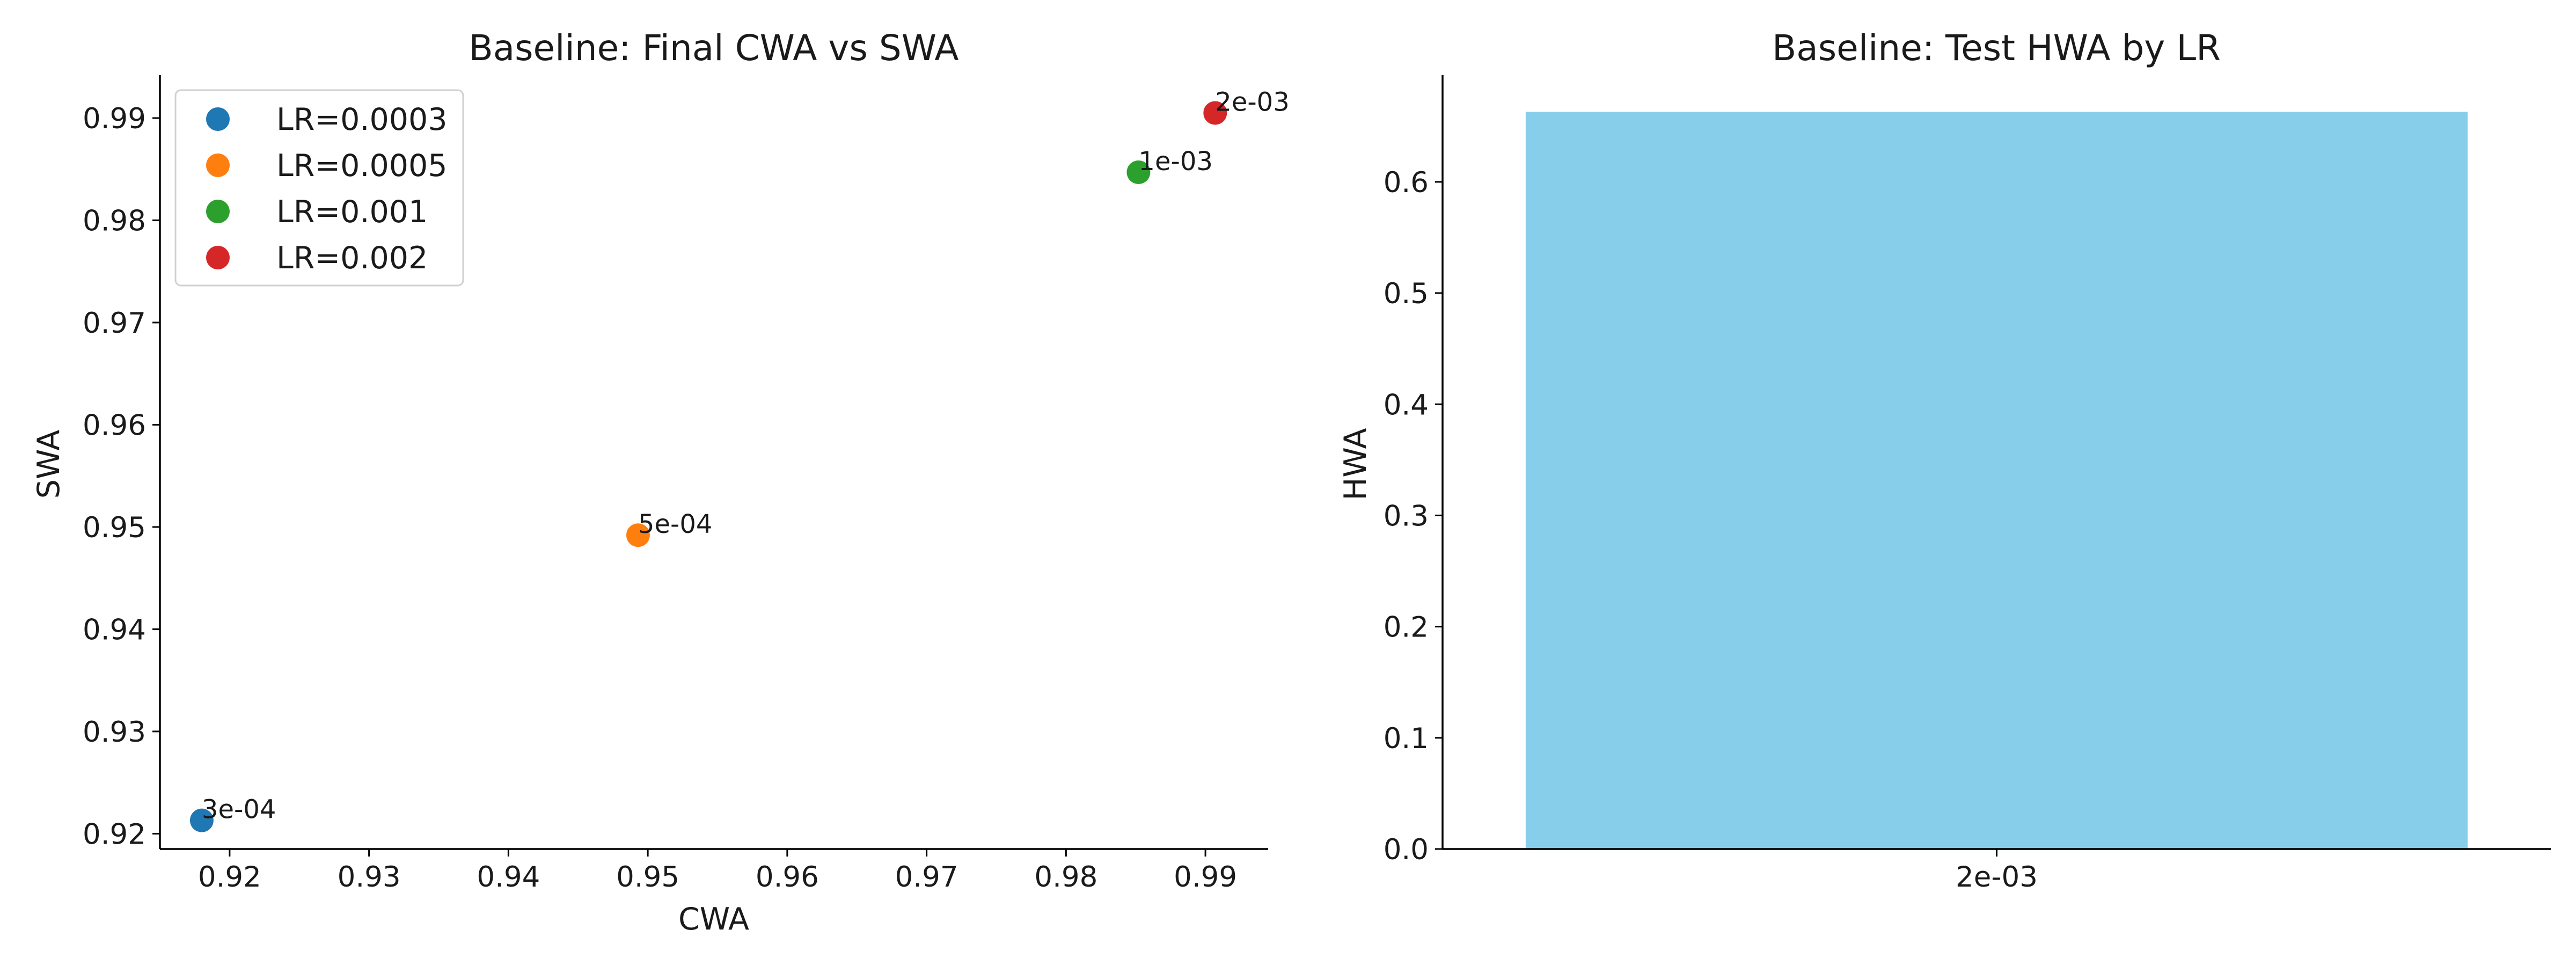 This screenshot has height=966, width=2576. I want to click on bar-title: Baseline: Test HWA by LR, so click(1996, 48).